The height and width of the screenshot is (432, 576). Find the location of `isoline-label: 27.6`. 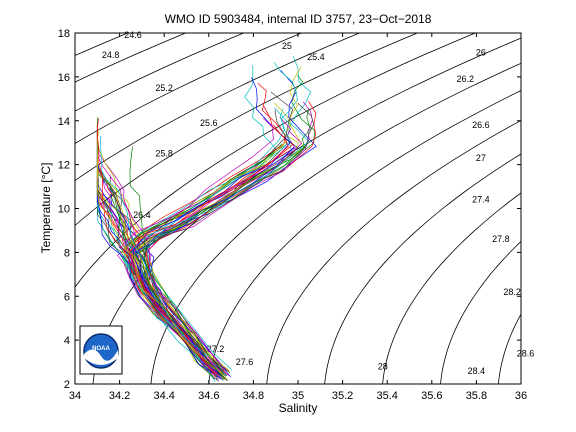

isoline-label: 27.6 is located at coordinates (245, 362).